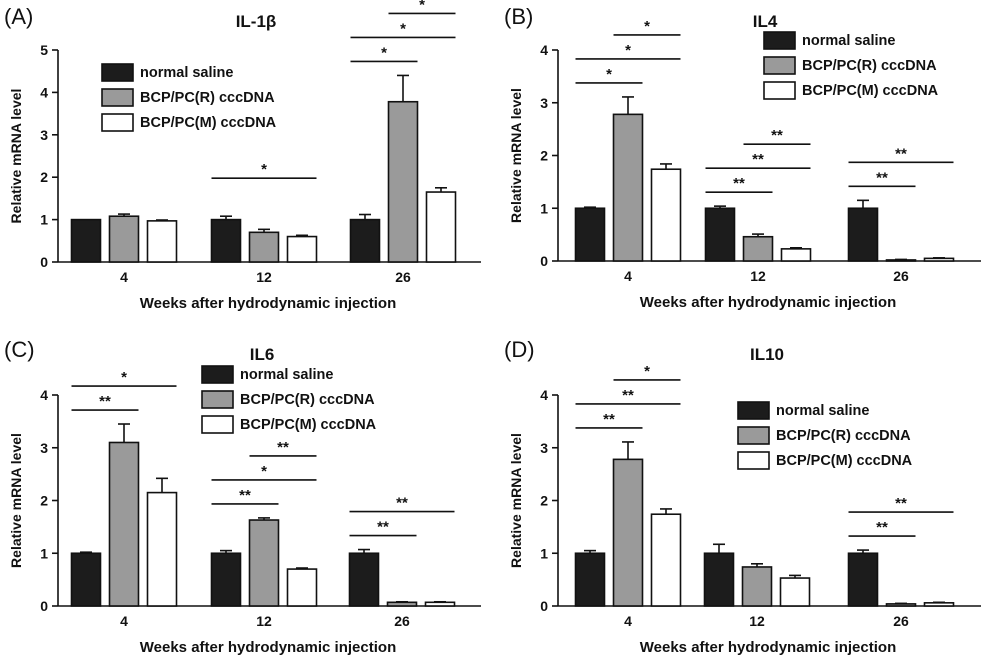  What do you see at coordinates (262, 354) in the screenshot?
I see `chart-title: IL6` at bounding box center [262, 354].